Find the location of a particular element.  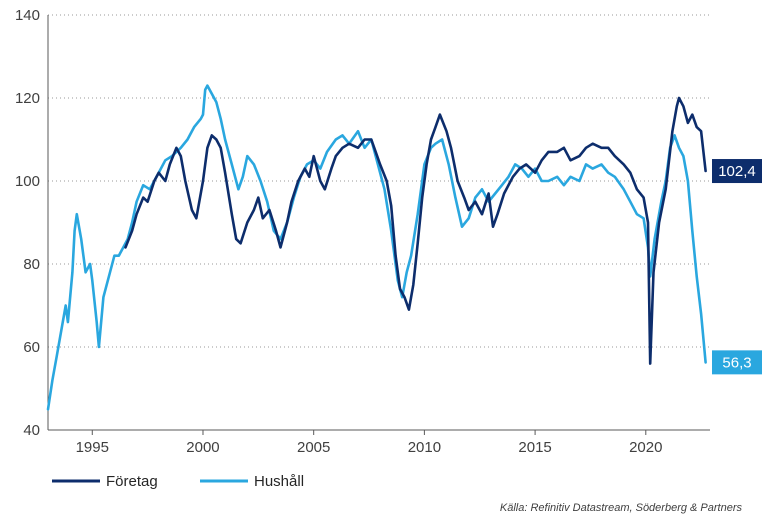

y-tick-label-80: 80 is located at coordinates (31, 264).